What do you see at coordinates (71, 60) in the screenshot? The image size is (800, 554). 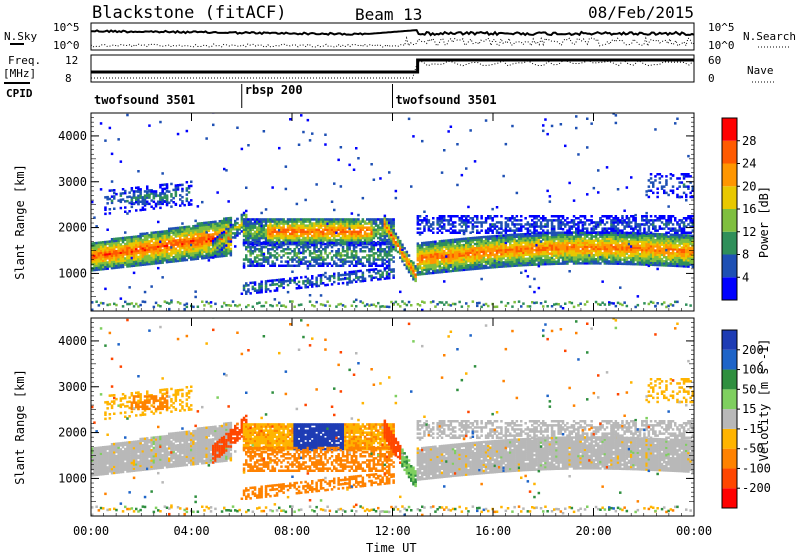 I see `freq-tick-top: 12` at bounding box center [71, 60].